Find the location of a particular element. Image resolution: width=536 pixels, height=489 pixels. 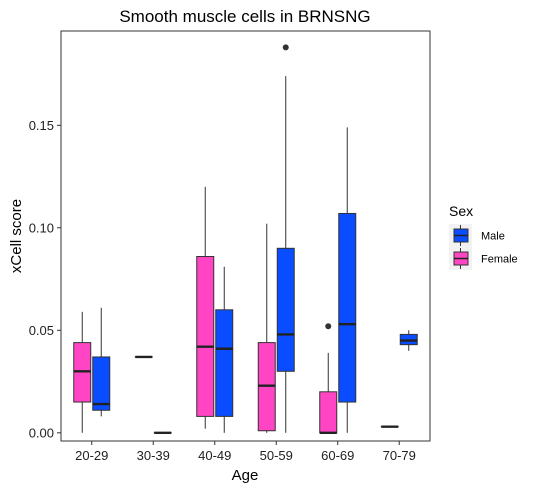

x-axis: 20-29 30-39 40-49 50-59 60-69 70-79 is located at coordinates (245, 452).